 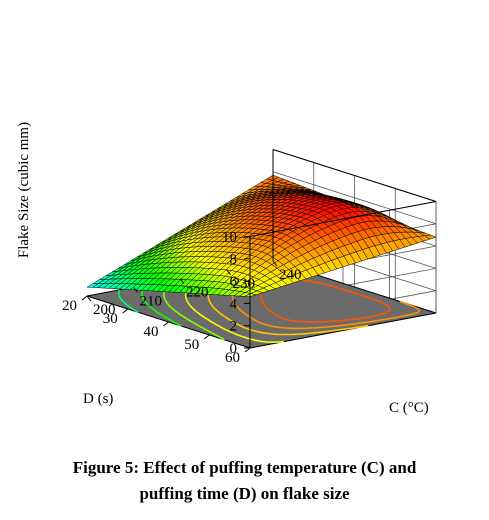 What do you see at coordinates (244, 493) in the screenshot?
I see `caption-line-2: puffing time (D) on flake size` at bounding box center [244, 493].